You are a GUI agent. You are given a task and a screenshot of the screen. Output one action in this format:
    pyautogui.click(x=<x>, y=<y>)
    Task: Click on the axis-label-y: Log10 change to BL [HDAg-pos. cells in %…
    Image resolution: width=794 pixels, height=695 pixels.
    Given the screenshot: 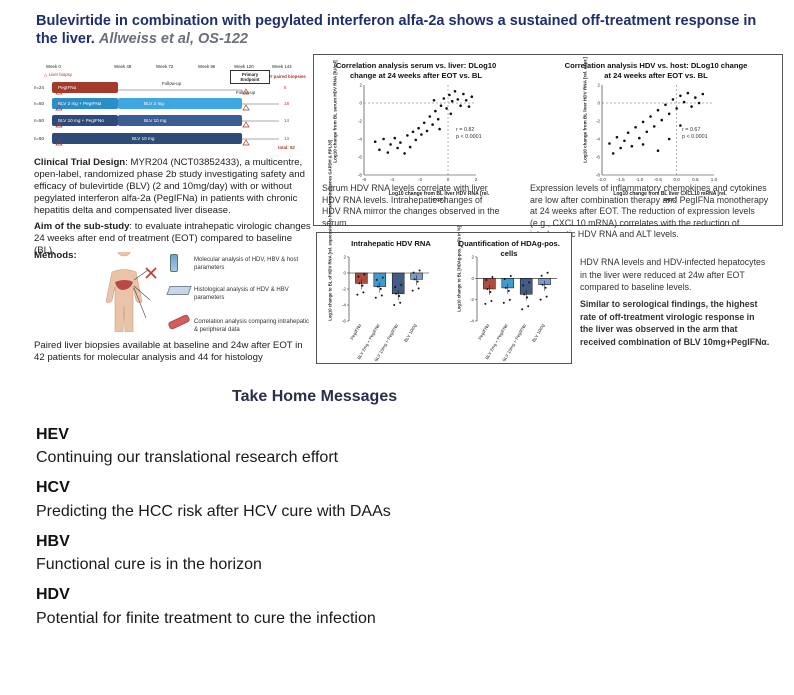 What is the action you would take?
    pyautogui.click(x=459, y=268)
    